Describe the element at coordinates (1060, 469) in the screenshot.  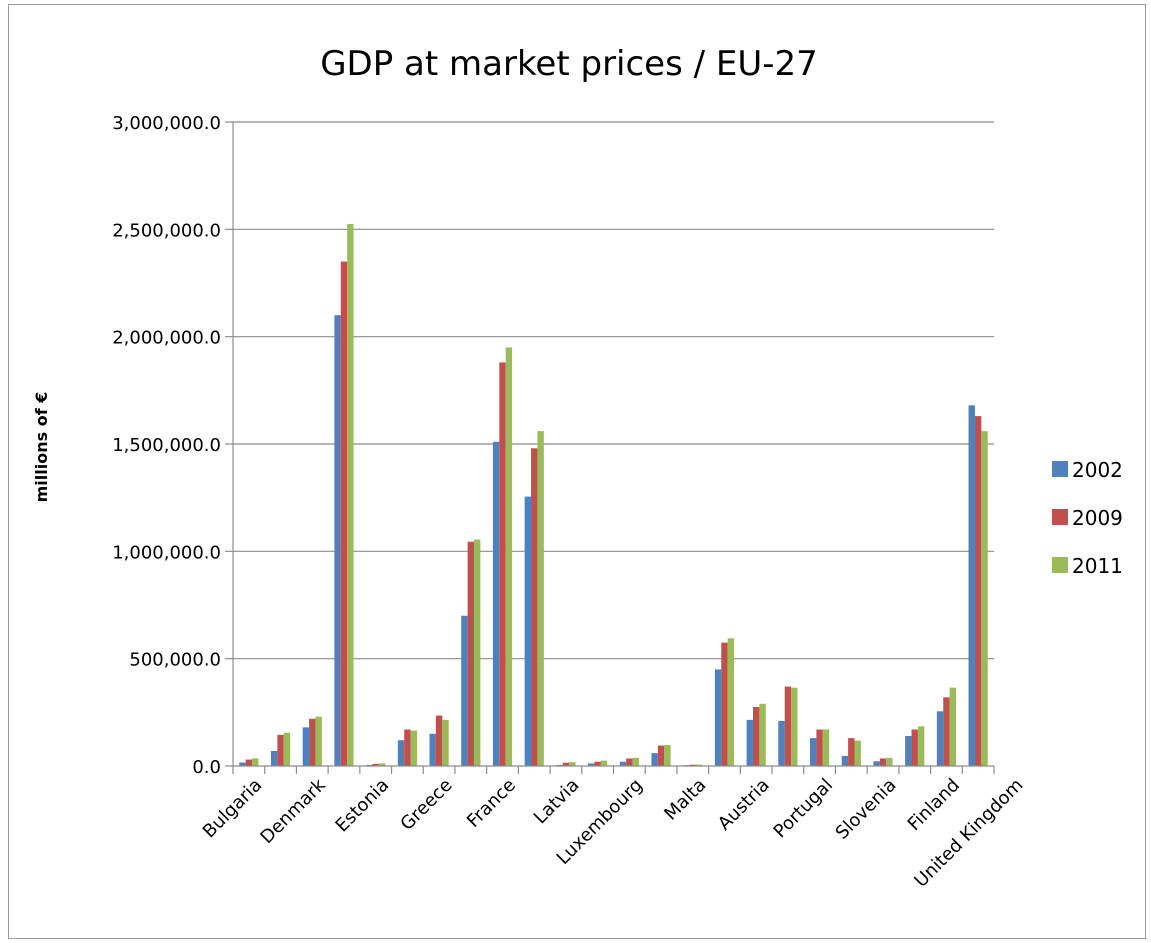
I see `legend-swatch-2002` at that location.